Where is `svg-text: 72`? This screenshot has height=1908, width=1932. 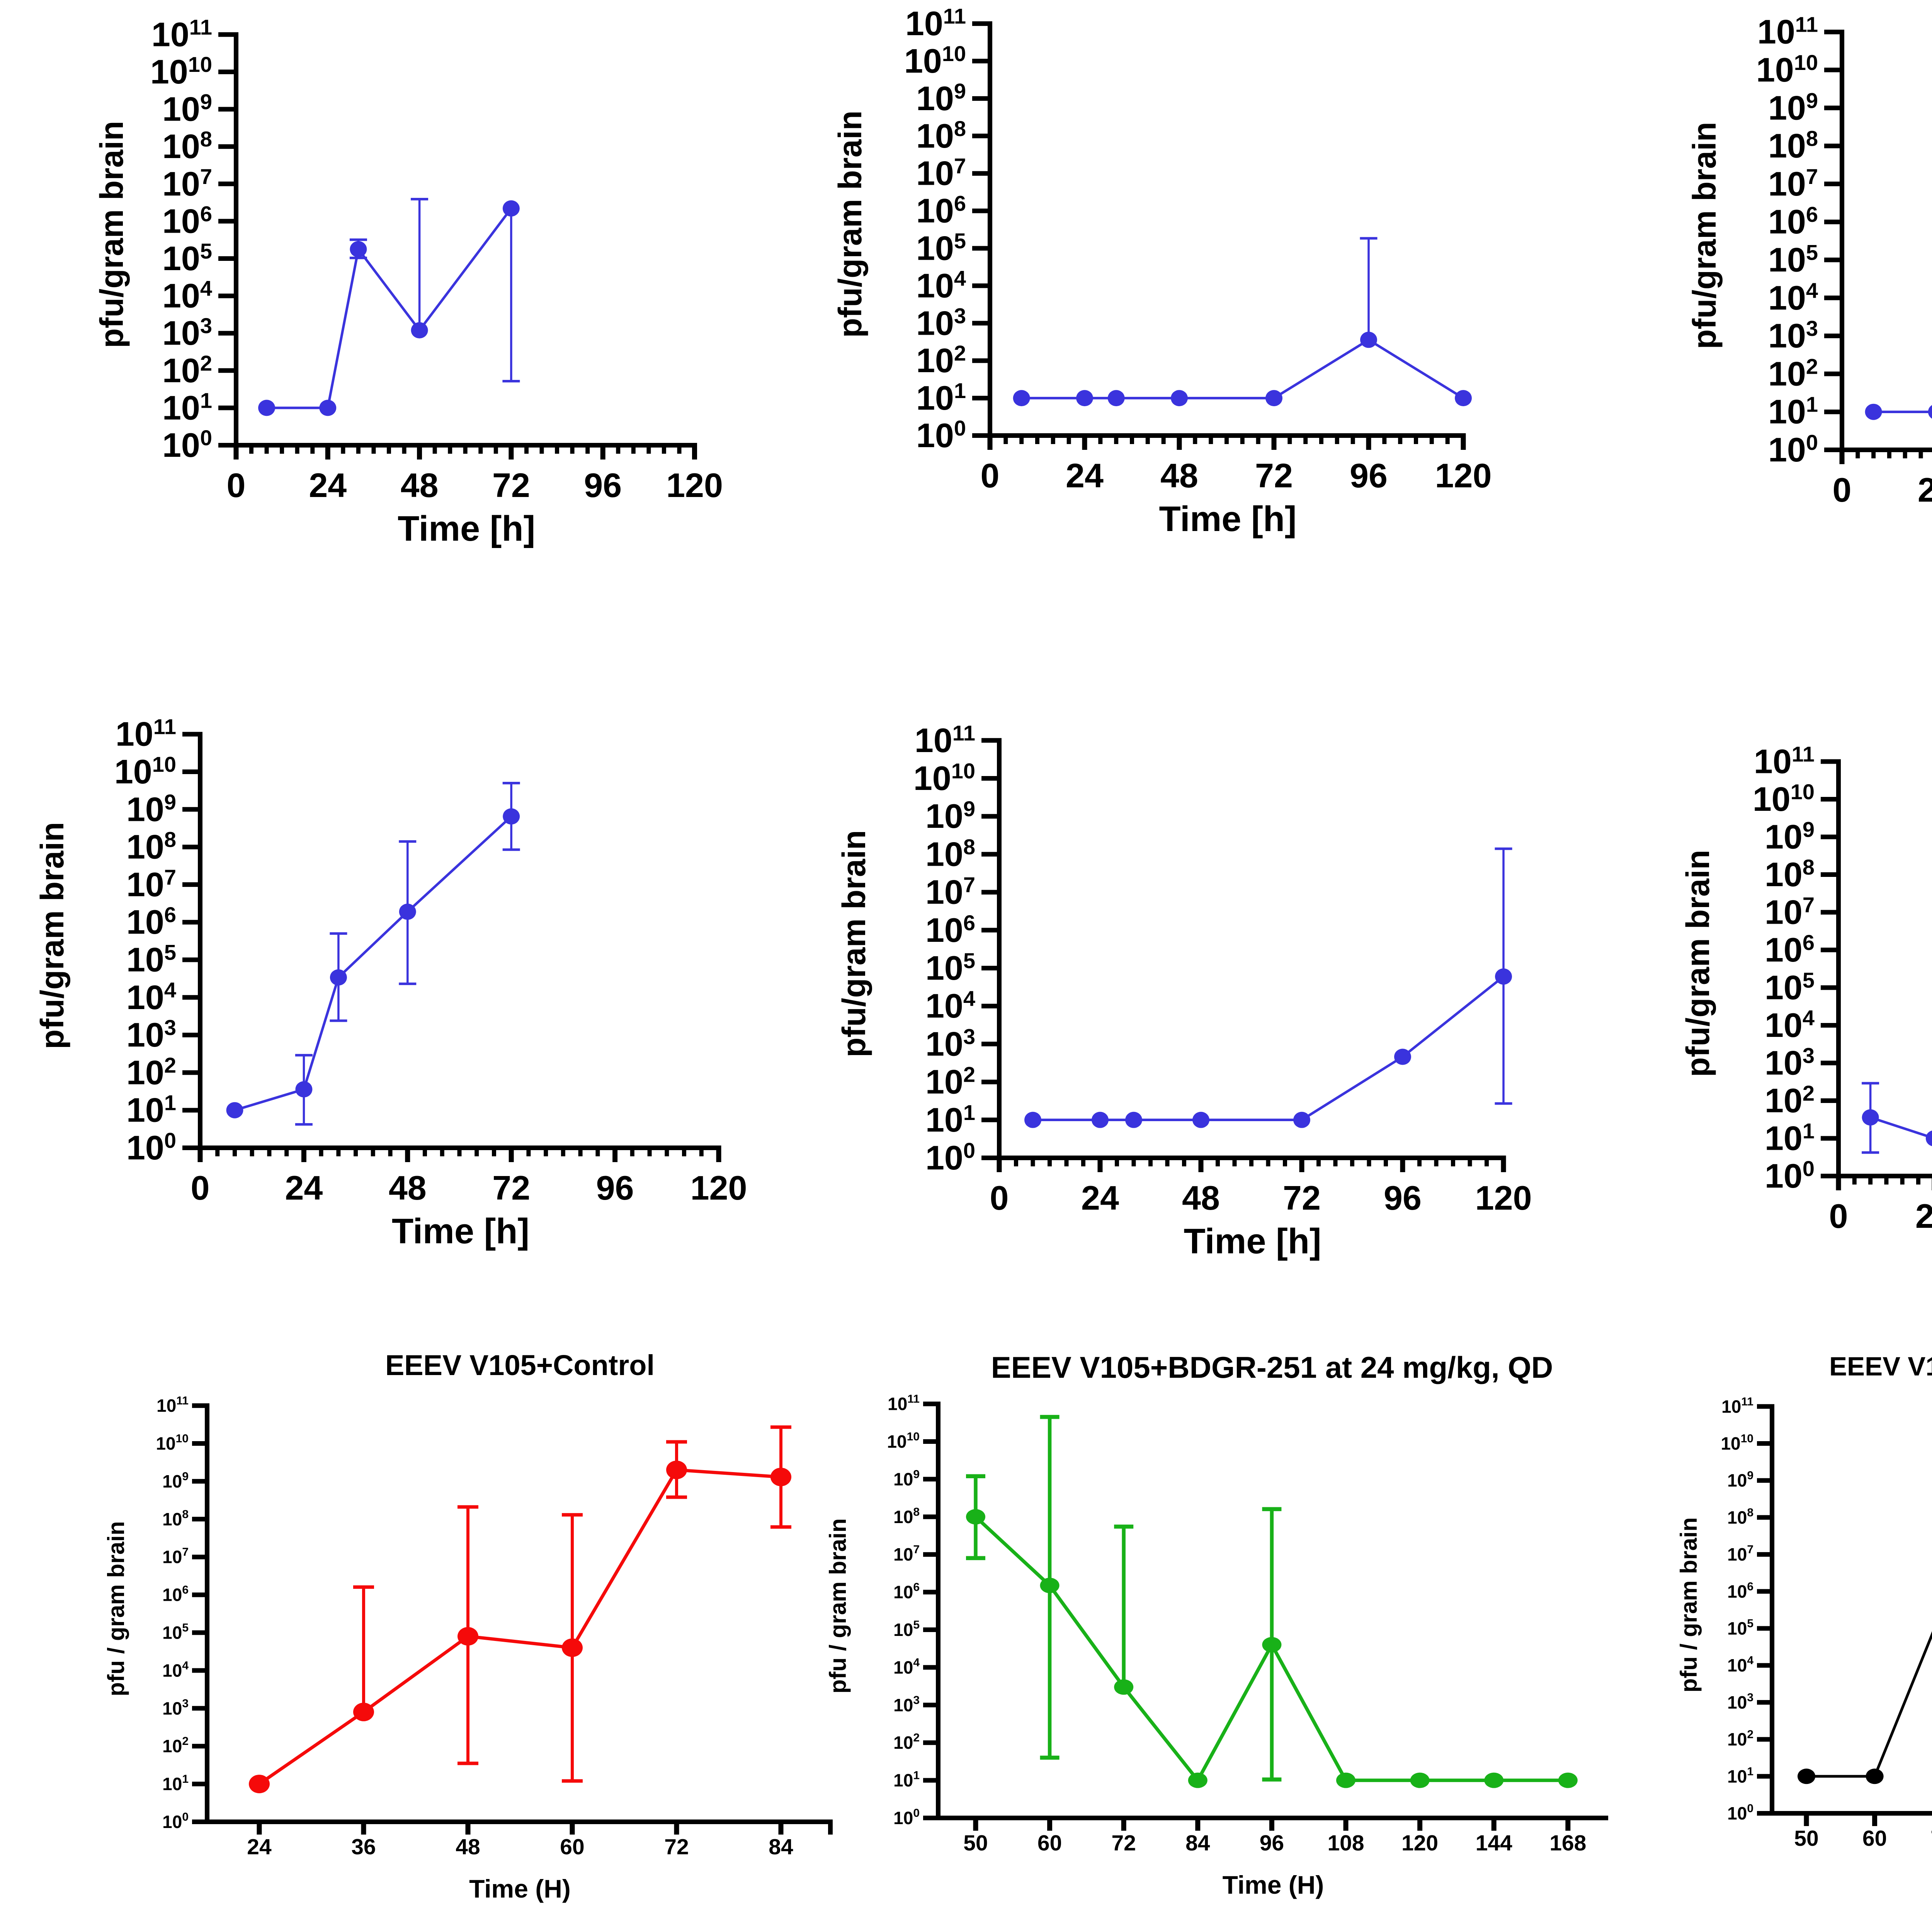 svg-text: 72 is located at coordinates (1123, 1843).